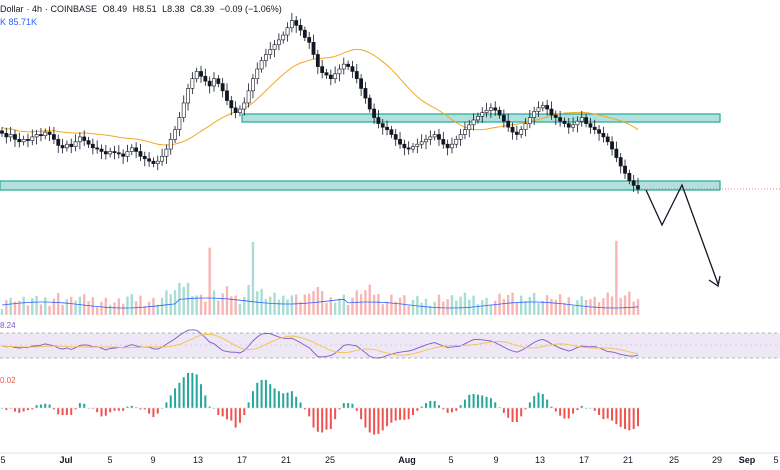 Image resolution: width=780 pixels, height=470 pixels. I want to click on rsi-value: 8.24, so click(8, 325).